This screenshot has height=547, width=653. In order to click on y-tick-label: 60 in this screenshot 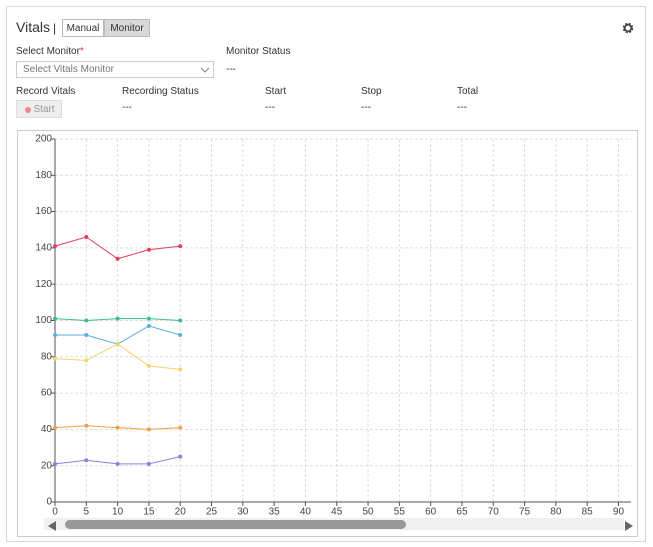, I will do `click(47, 393)`.